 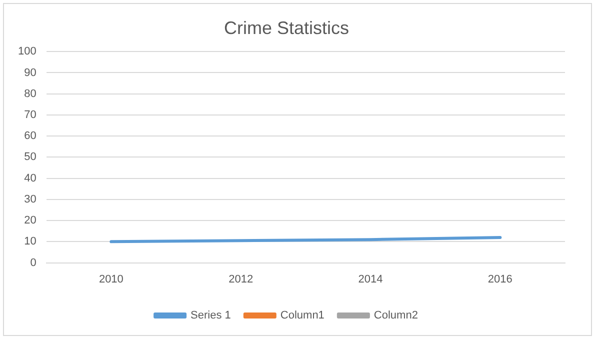 I want to click on y-tick-label: 90, so click(x=30, y=72).